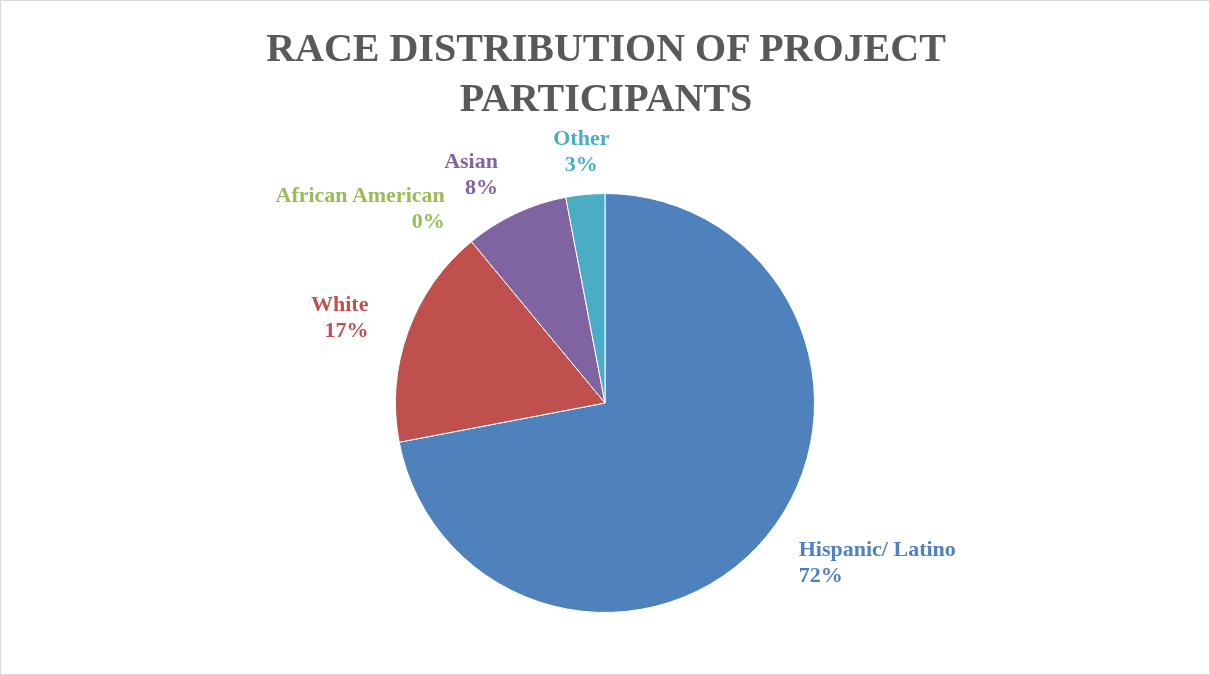 This screenshot has height=675, width=1210. I want to click on data-label: 72%, so click(820, 574).